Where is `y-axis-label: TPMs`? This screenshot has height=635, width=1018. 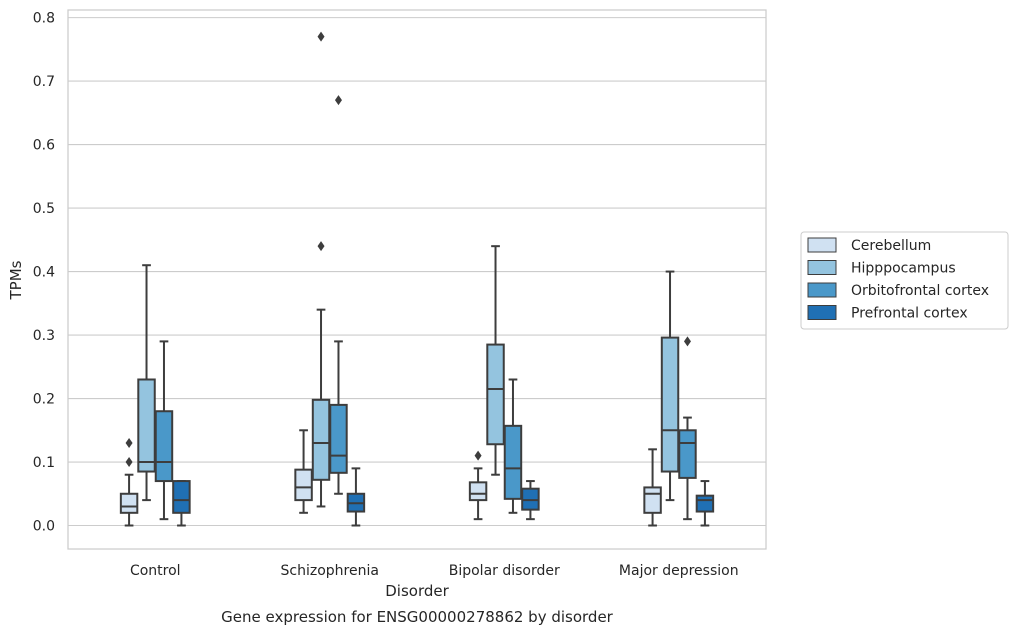
y-axis-label: TPMs is located at coordinates (16, 280).